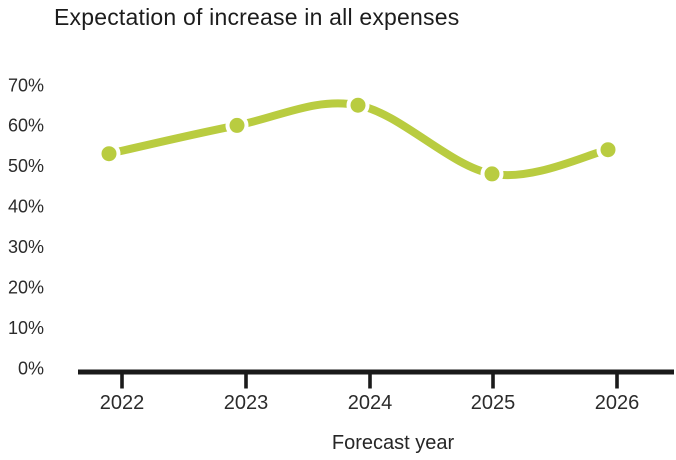 The image size is (676, 460). Describe the element at coordinates (26, 126) in the screenshot. I see `y-tick-label: 60%` at that location.